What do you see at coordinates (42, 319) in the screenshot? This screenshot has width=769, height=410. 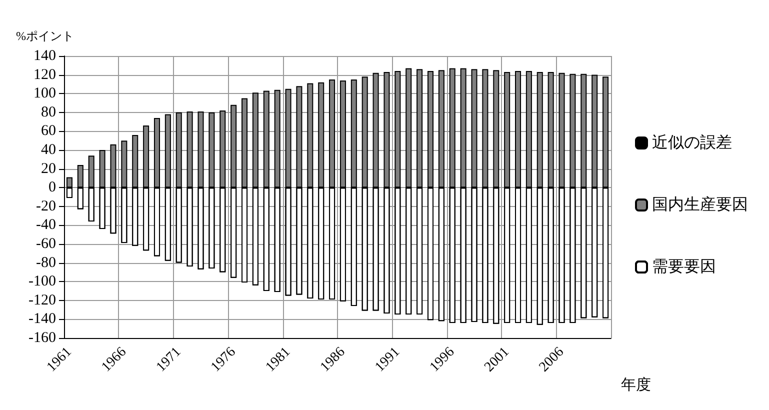 I see `y-tick-label: -140` at bounding box center [42, 319].